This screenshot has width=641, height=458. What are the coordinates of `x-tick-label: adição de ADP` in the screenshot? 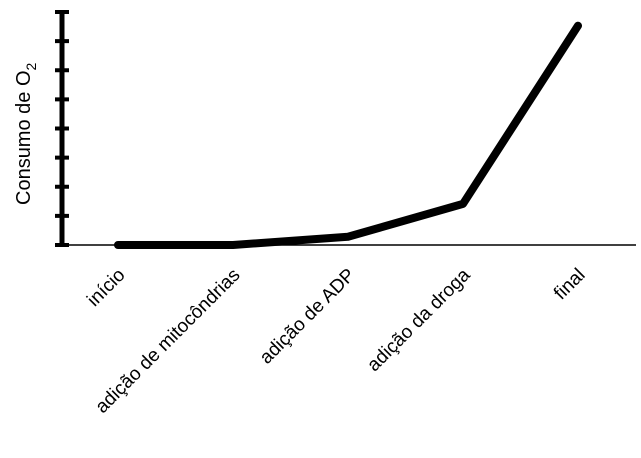 It's located at (308, 317).